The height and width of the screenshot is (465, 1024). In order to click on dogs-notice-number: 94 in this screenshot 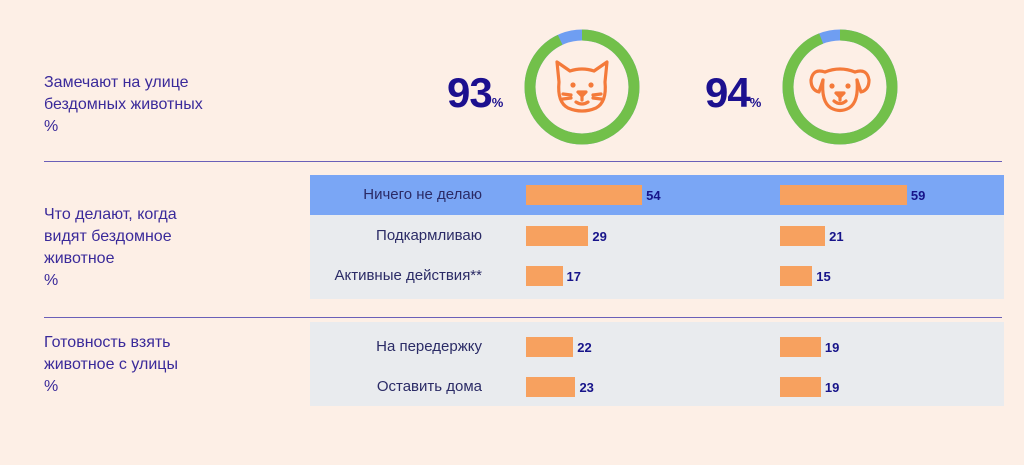, I will do `click(728, 92)`.